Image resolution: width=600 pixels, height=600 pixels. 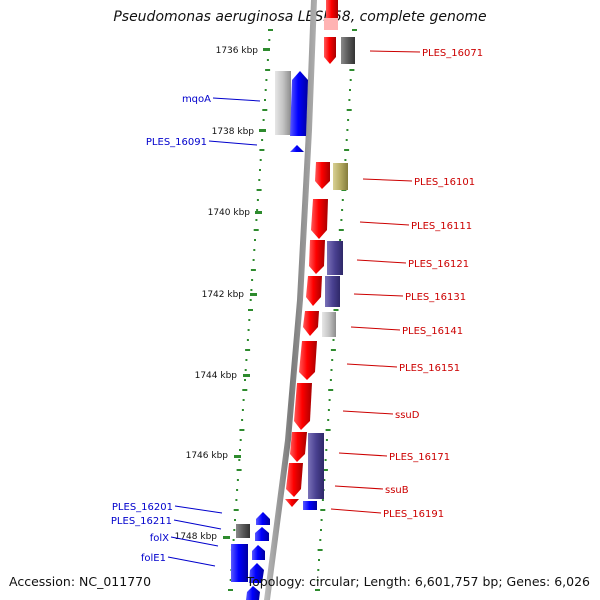 What do you see at coordinates (239, 563) in the screenshot?
I see `gene-feature-fole1-left` at bounding box center [239, 563].